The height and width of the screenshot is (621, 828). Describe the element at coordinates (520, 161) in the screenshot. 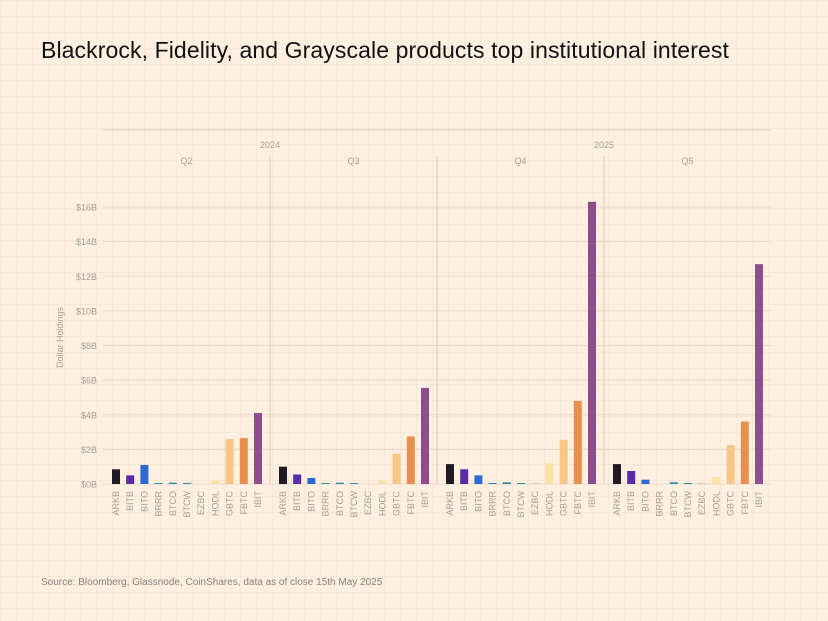

I see `panel-quarter-label: Q4` at that location.